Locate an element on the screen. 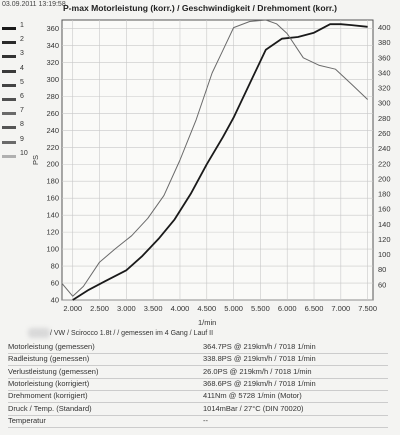 The width and height of the screenshot is (400, 435). y-right-tick-label: 120 is located at coordinates (384, 239).